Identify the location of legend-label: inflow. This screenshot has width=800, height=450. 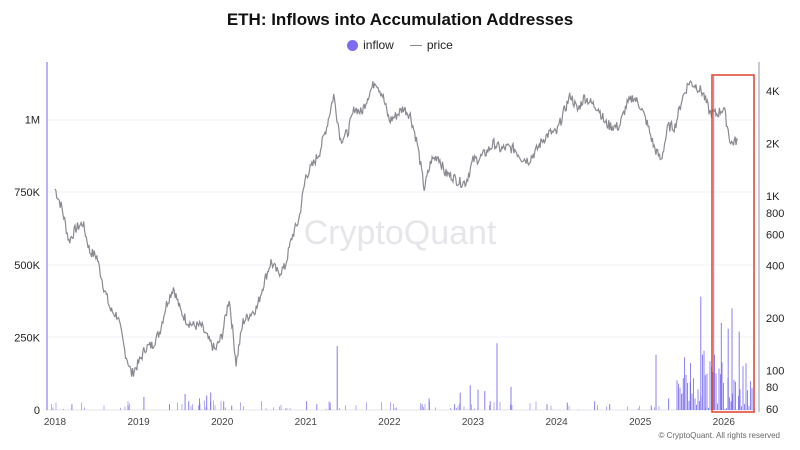
(378, 45).